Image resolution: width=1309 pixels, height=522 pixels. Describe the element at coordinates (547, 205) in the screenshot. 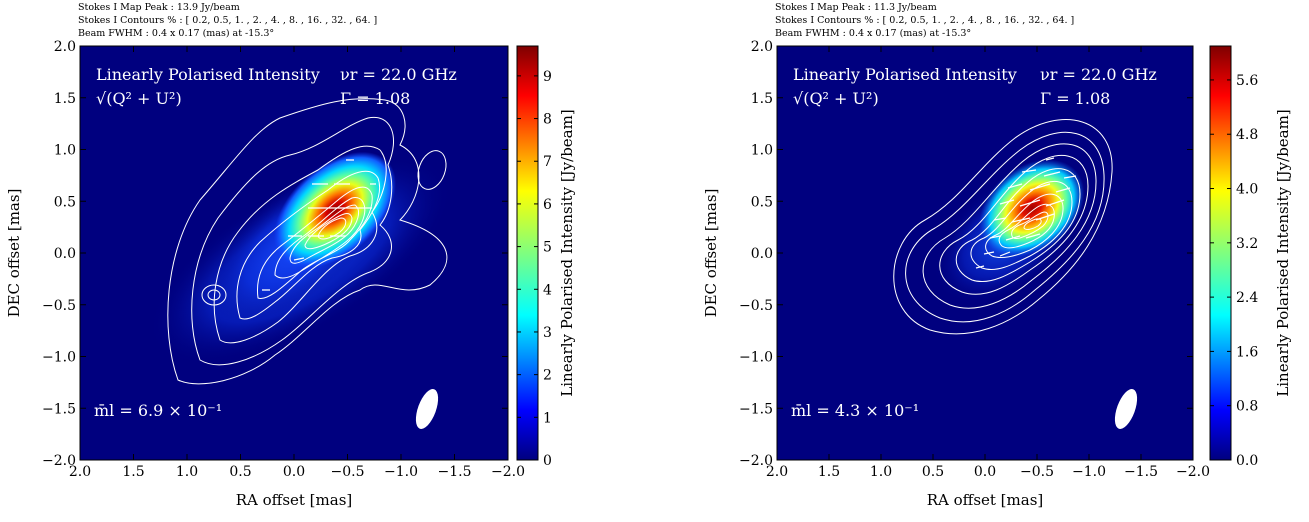

I see `colorbar-tick-label: 6` at that location.